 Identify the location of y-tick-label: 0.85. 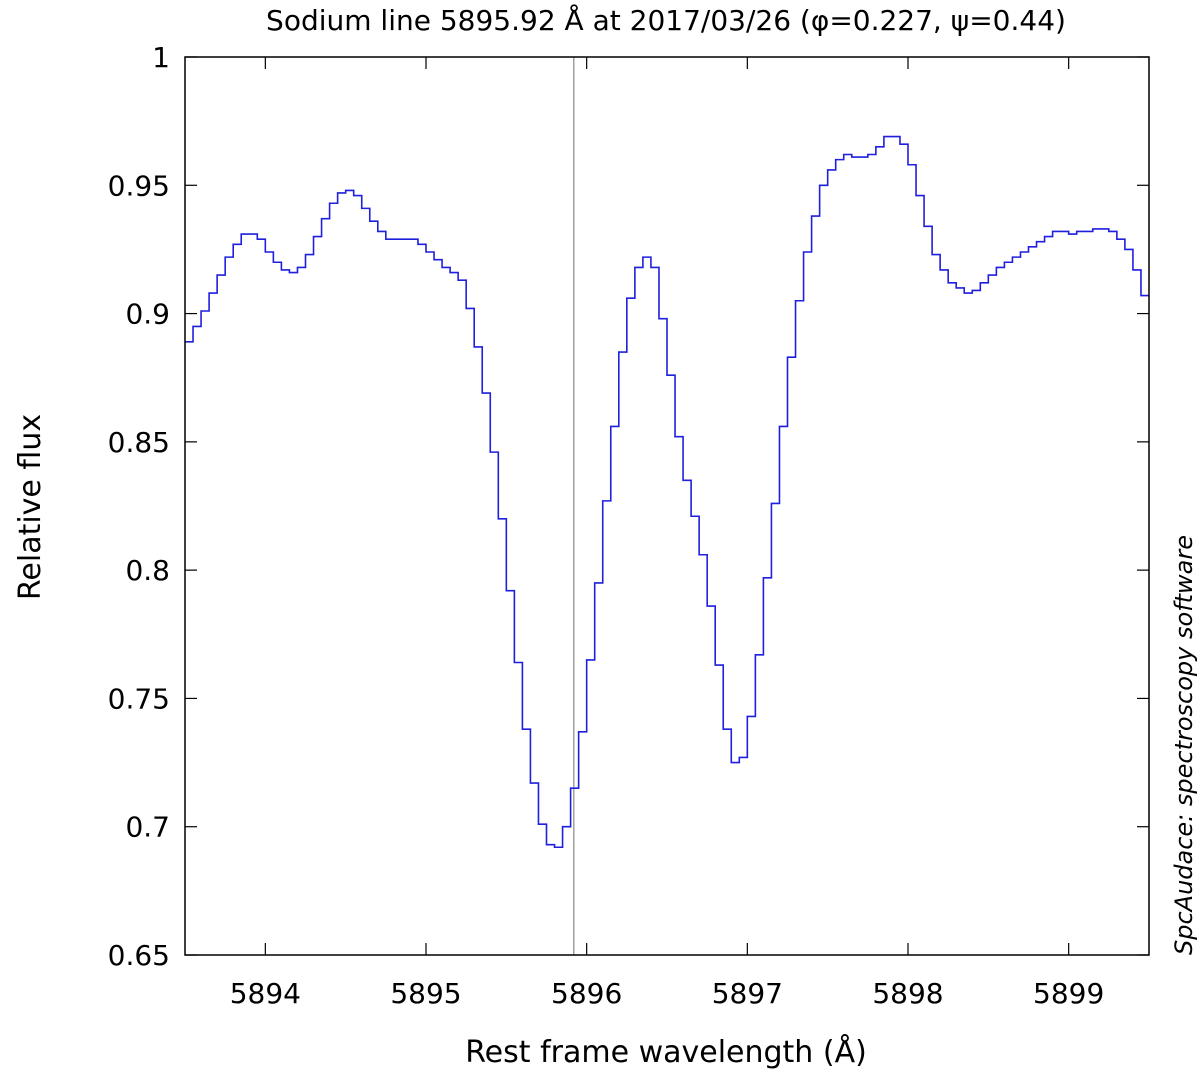
(139, 442).